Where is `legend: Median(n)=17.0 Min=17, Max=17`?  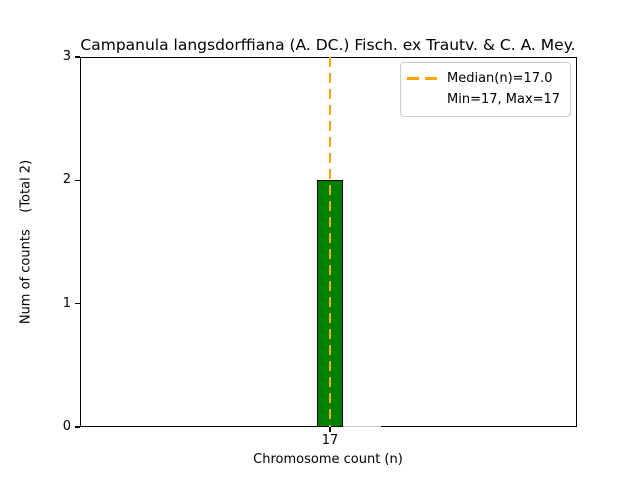 legend: Median(n)=17.0 Min=17, Max=17 is located at coordinates (485, 89).